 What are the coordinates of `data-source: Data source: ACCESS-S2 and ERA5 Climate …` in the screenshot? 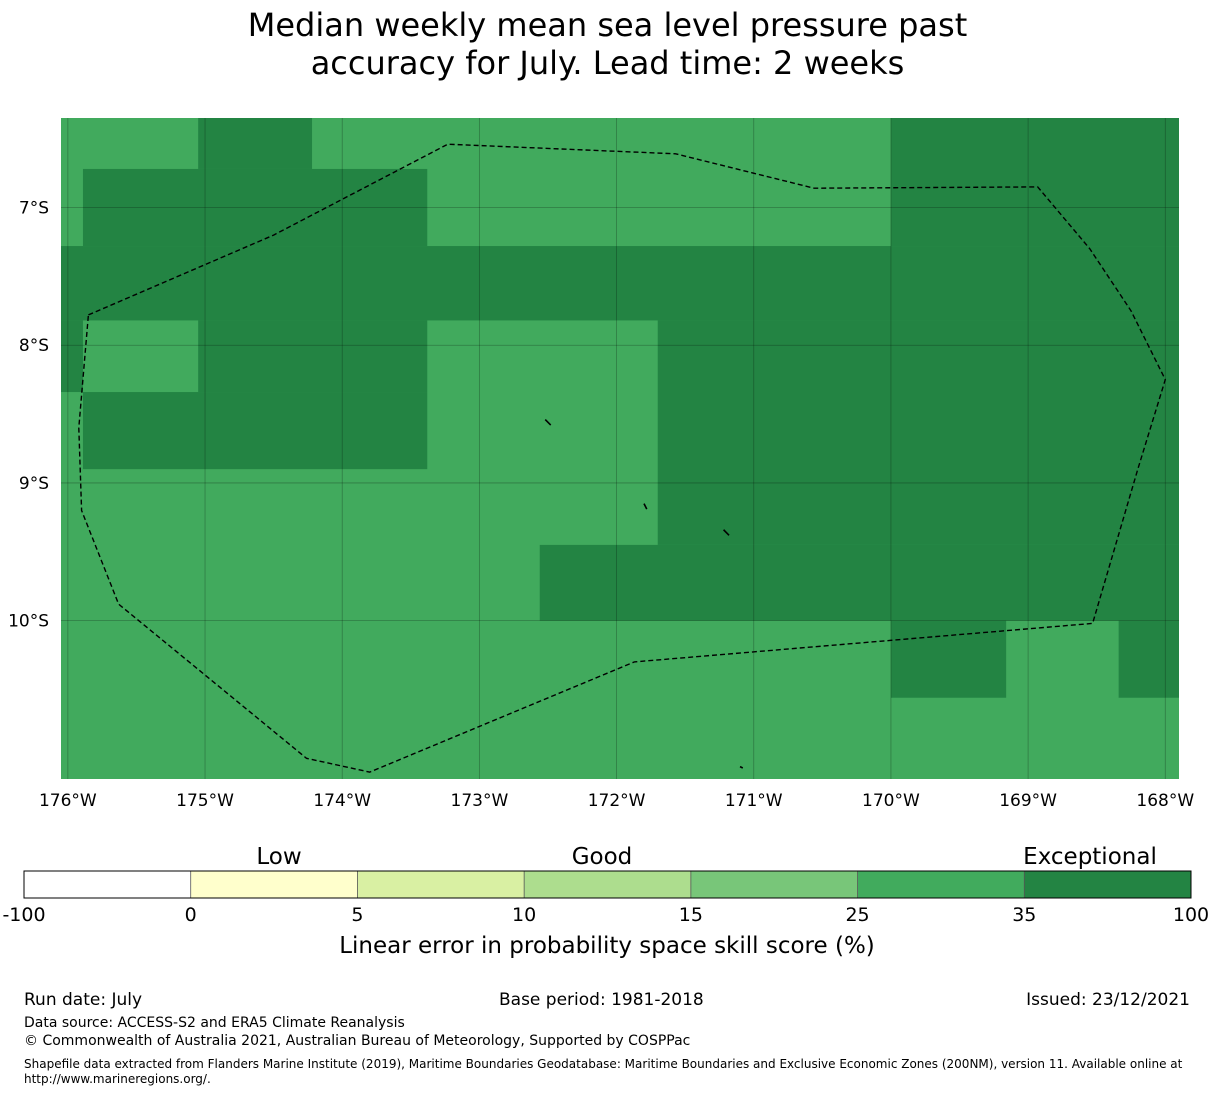 It's located at (214, 1023).